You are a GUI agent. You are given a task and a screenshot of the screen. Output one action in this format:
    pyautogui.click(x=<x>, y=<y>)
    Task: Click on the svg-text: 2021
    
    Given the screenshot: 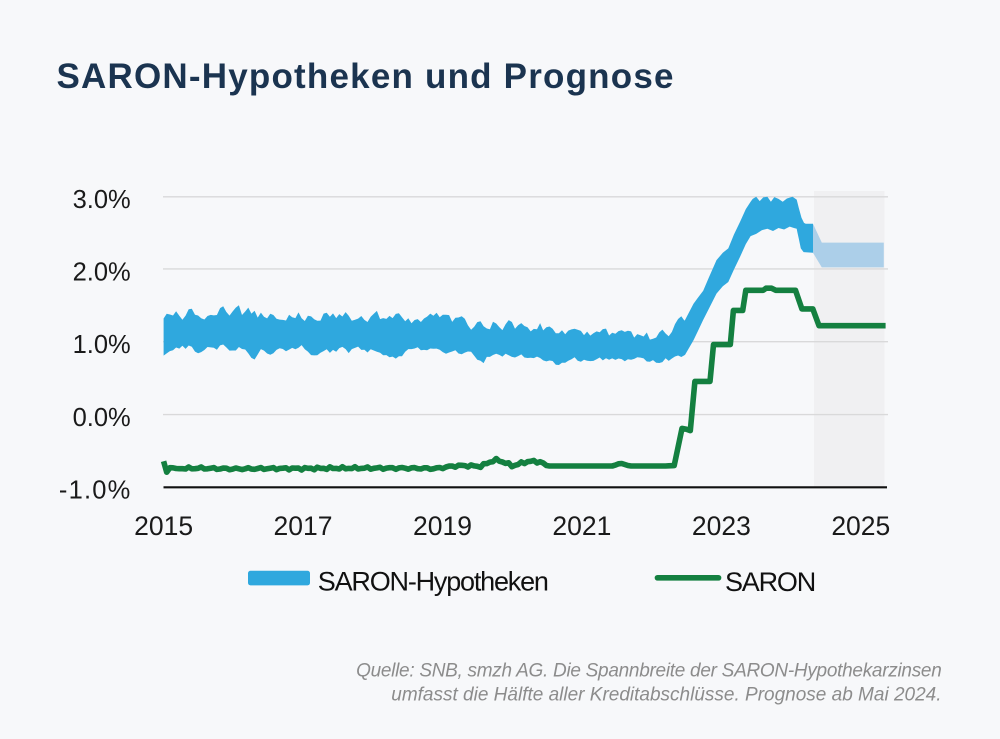 What is the action you would take?
    pyautogui.click(x=581, y=526)
    